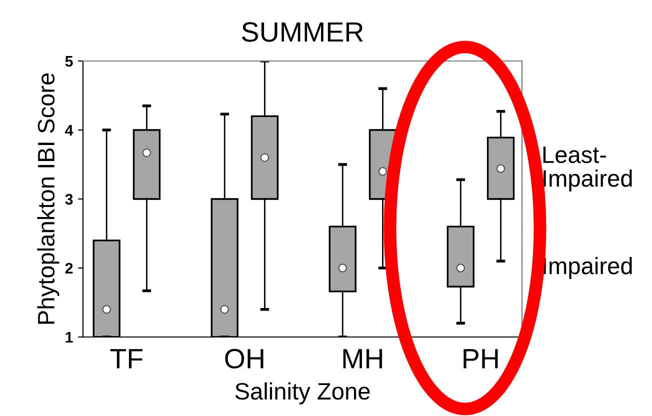 This screenshot has width=652, height=416. I want to click on x-tick-label: MH, so click(362, 358).